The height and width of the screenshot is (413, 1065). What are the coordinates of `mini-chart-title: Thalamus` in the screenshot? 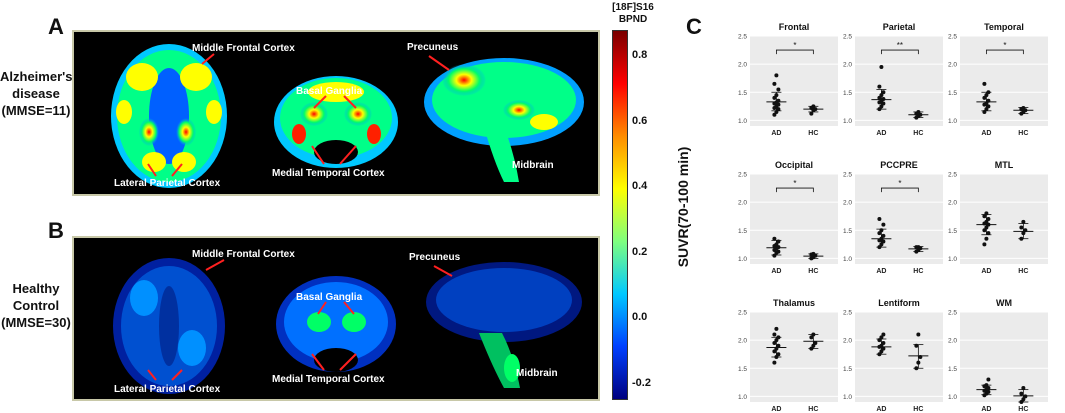 It's located at (794, 303).